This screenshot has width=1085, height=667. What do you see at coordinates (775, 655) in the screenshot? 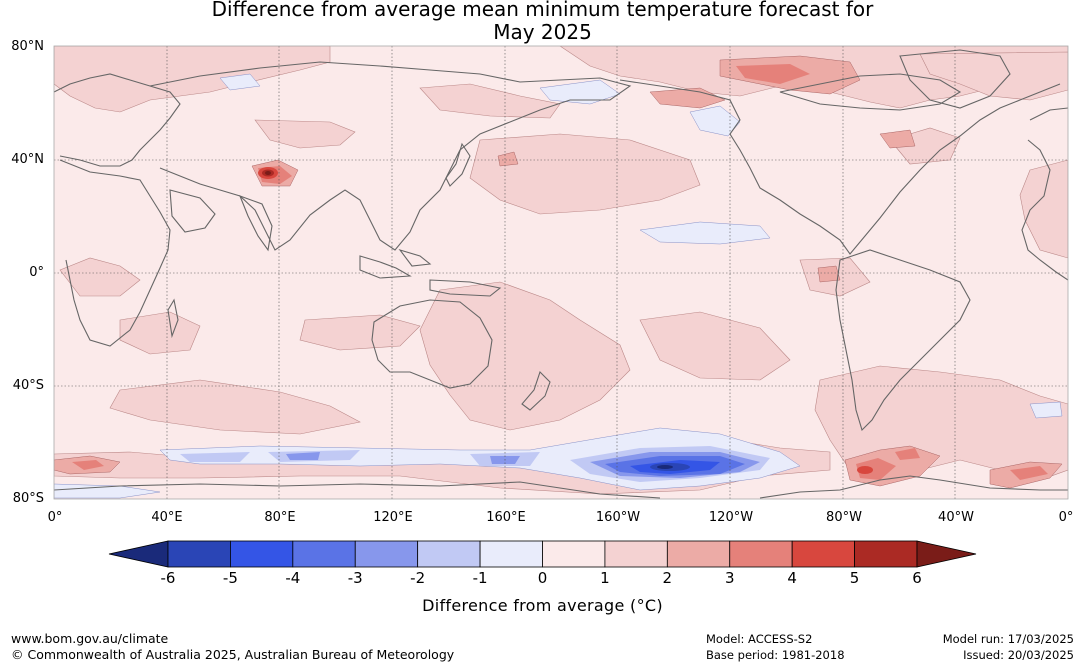
I see `base-period: Base period: 1981-2018` at bounding box center [775, 655].